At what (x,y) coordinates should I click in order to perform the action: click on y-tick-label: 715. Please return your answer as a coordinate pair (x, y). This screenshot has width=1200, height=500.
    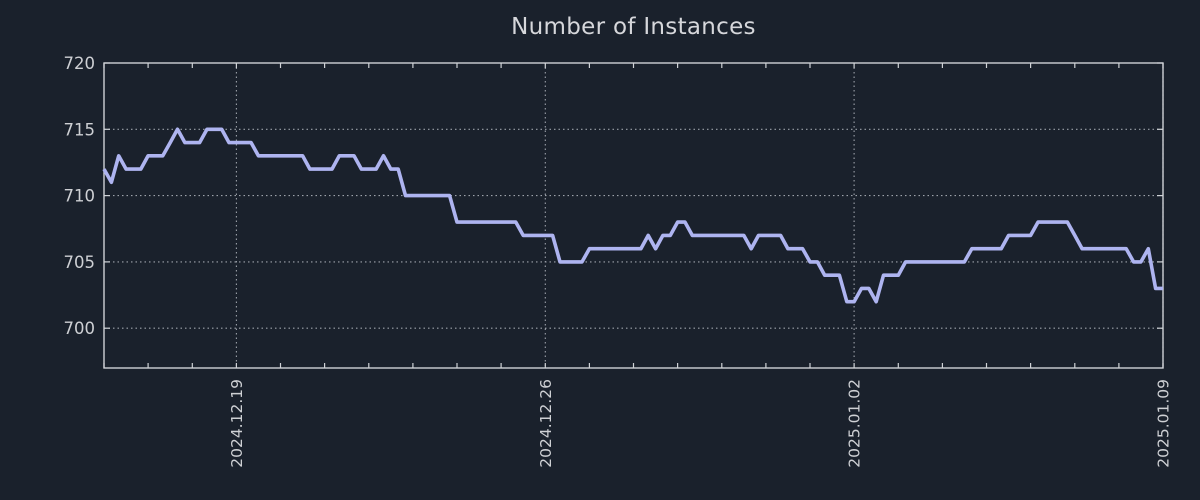
    Looking at the image, I should click on (80, 129).